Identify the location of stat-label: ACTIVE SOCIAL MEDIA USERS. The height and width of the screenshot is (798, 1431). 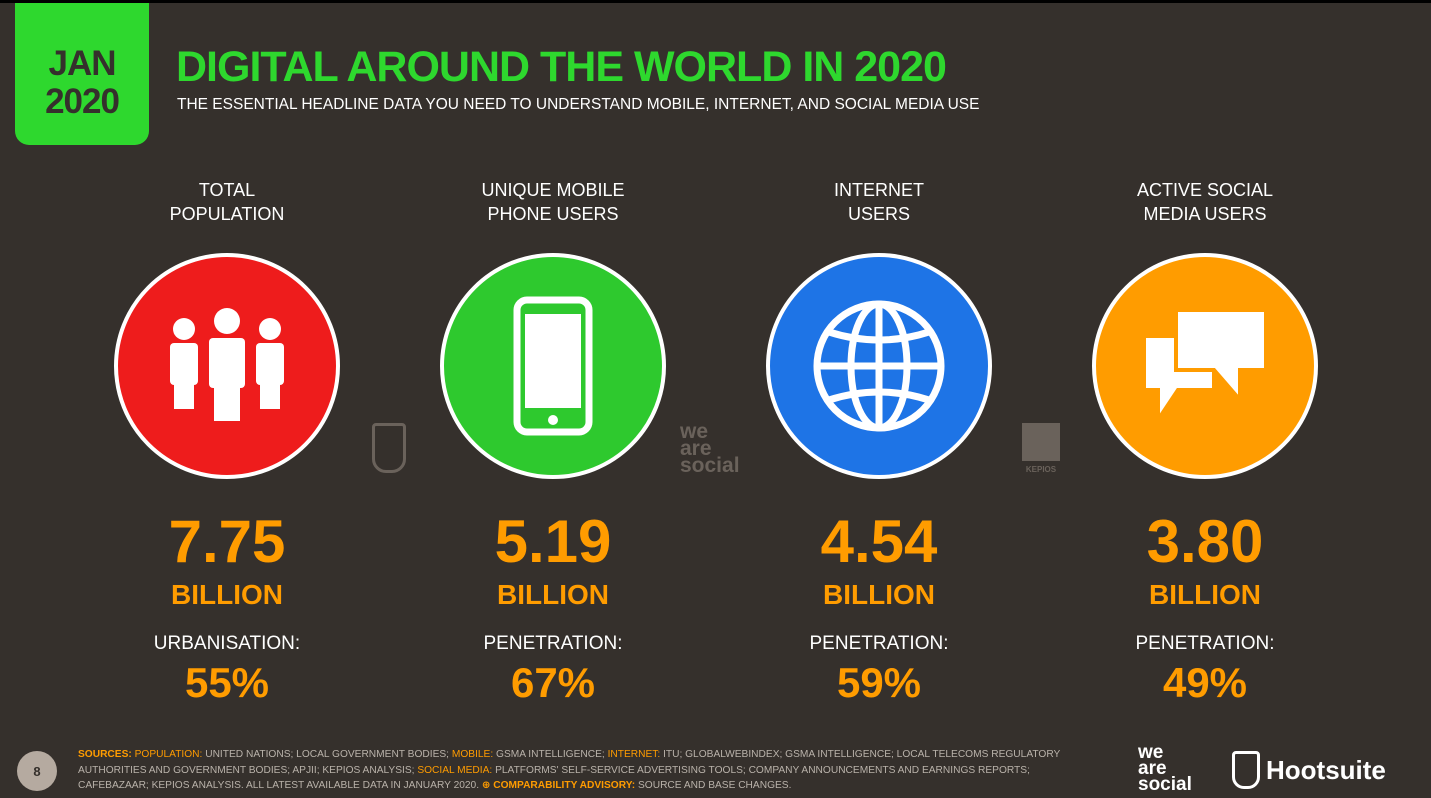
(1205, 202).